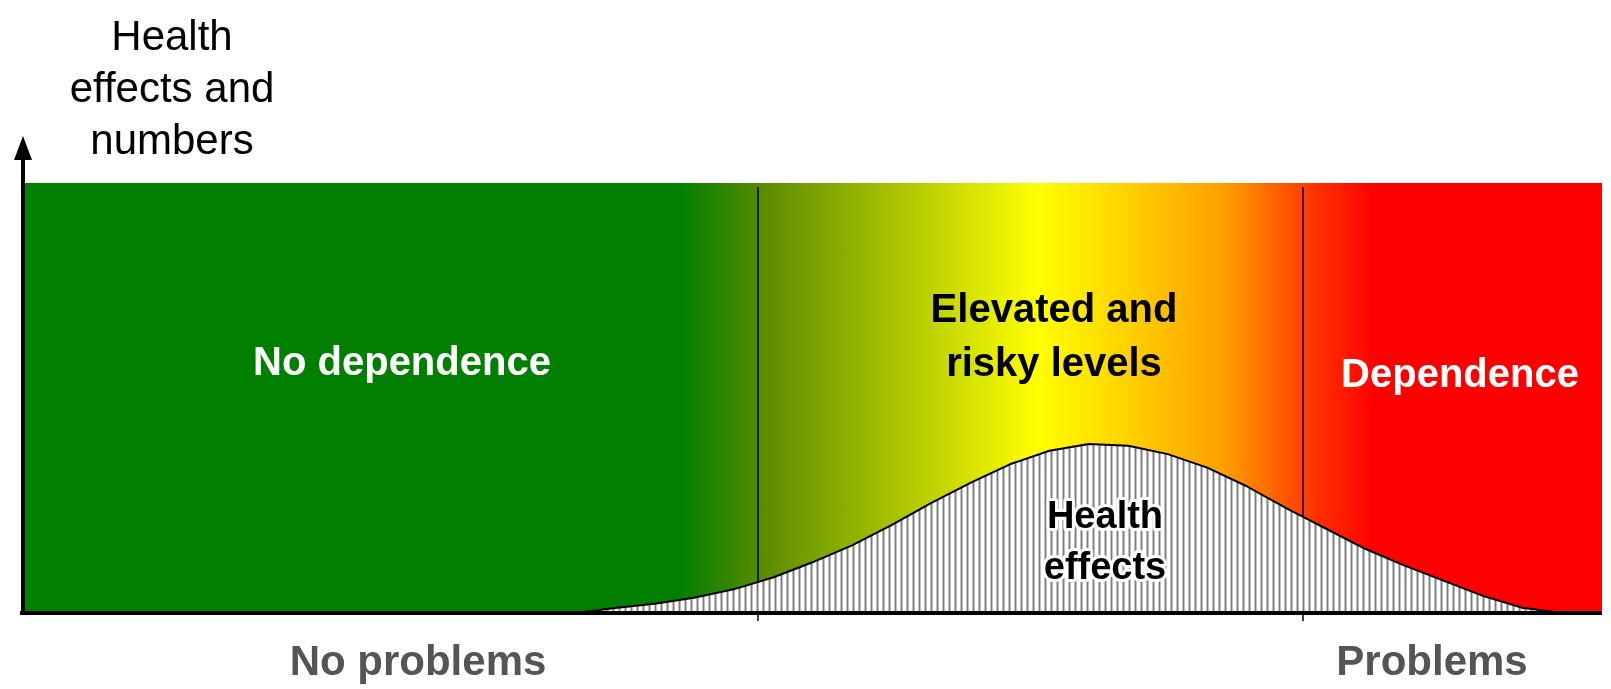 The width and height of the screenshot is (1611, 689). Describe the element at coordinates (1432, 660) in the screenshot. I see `text: Problems` at that location.